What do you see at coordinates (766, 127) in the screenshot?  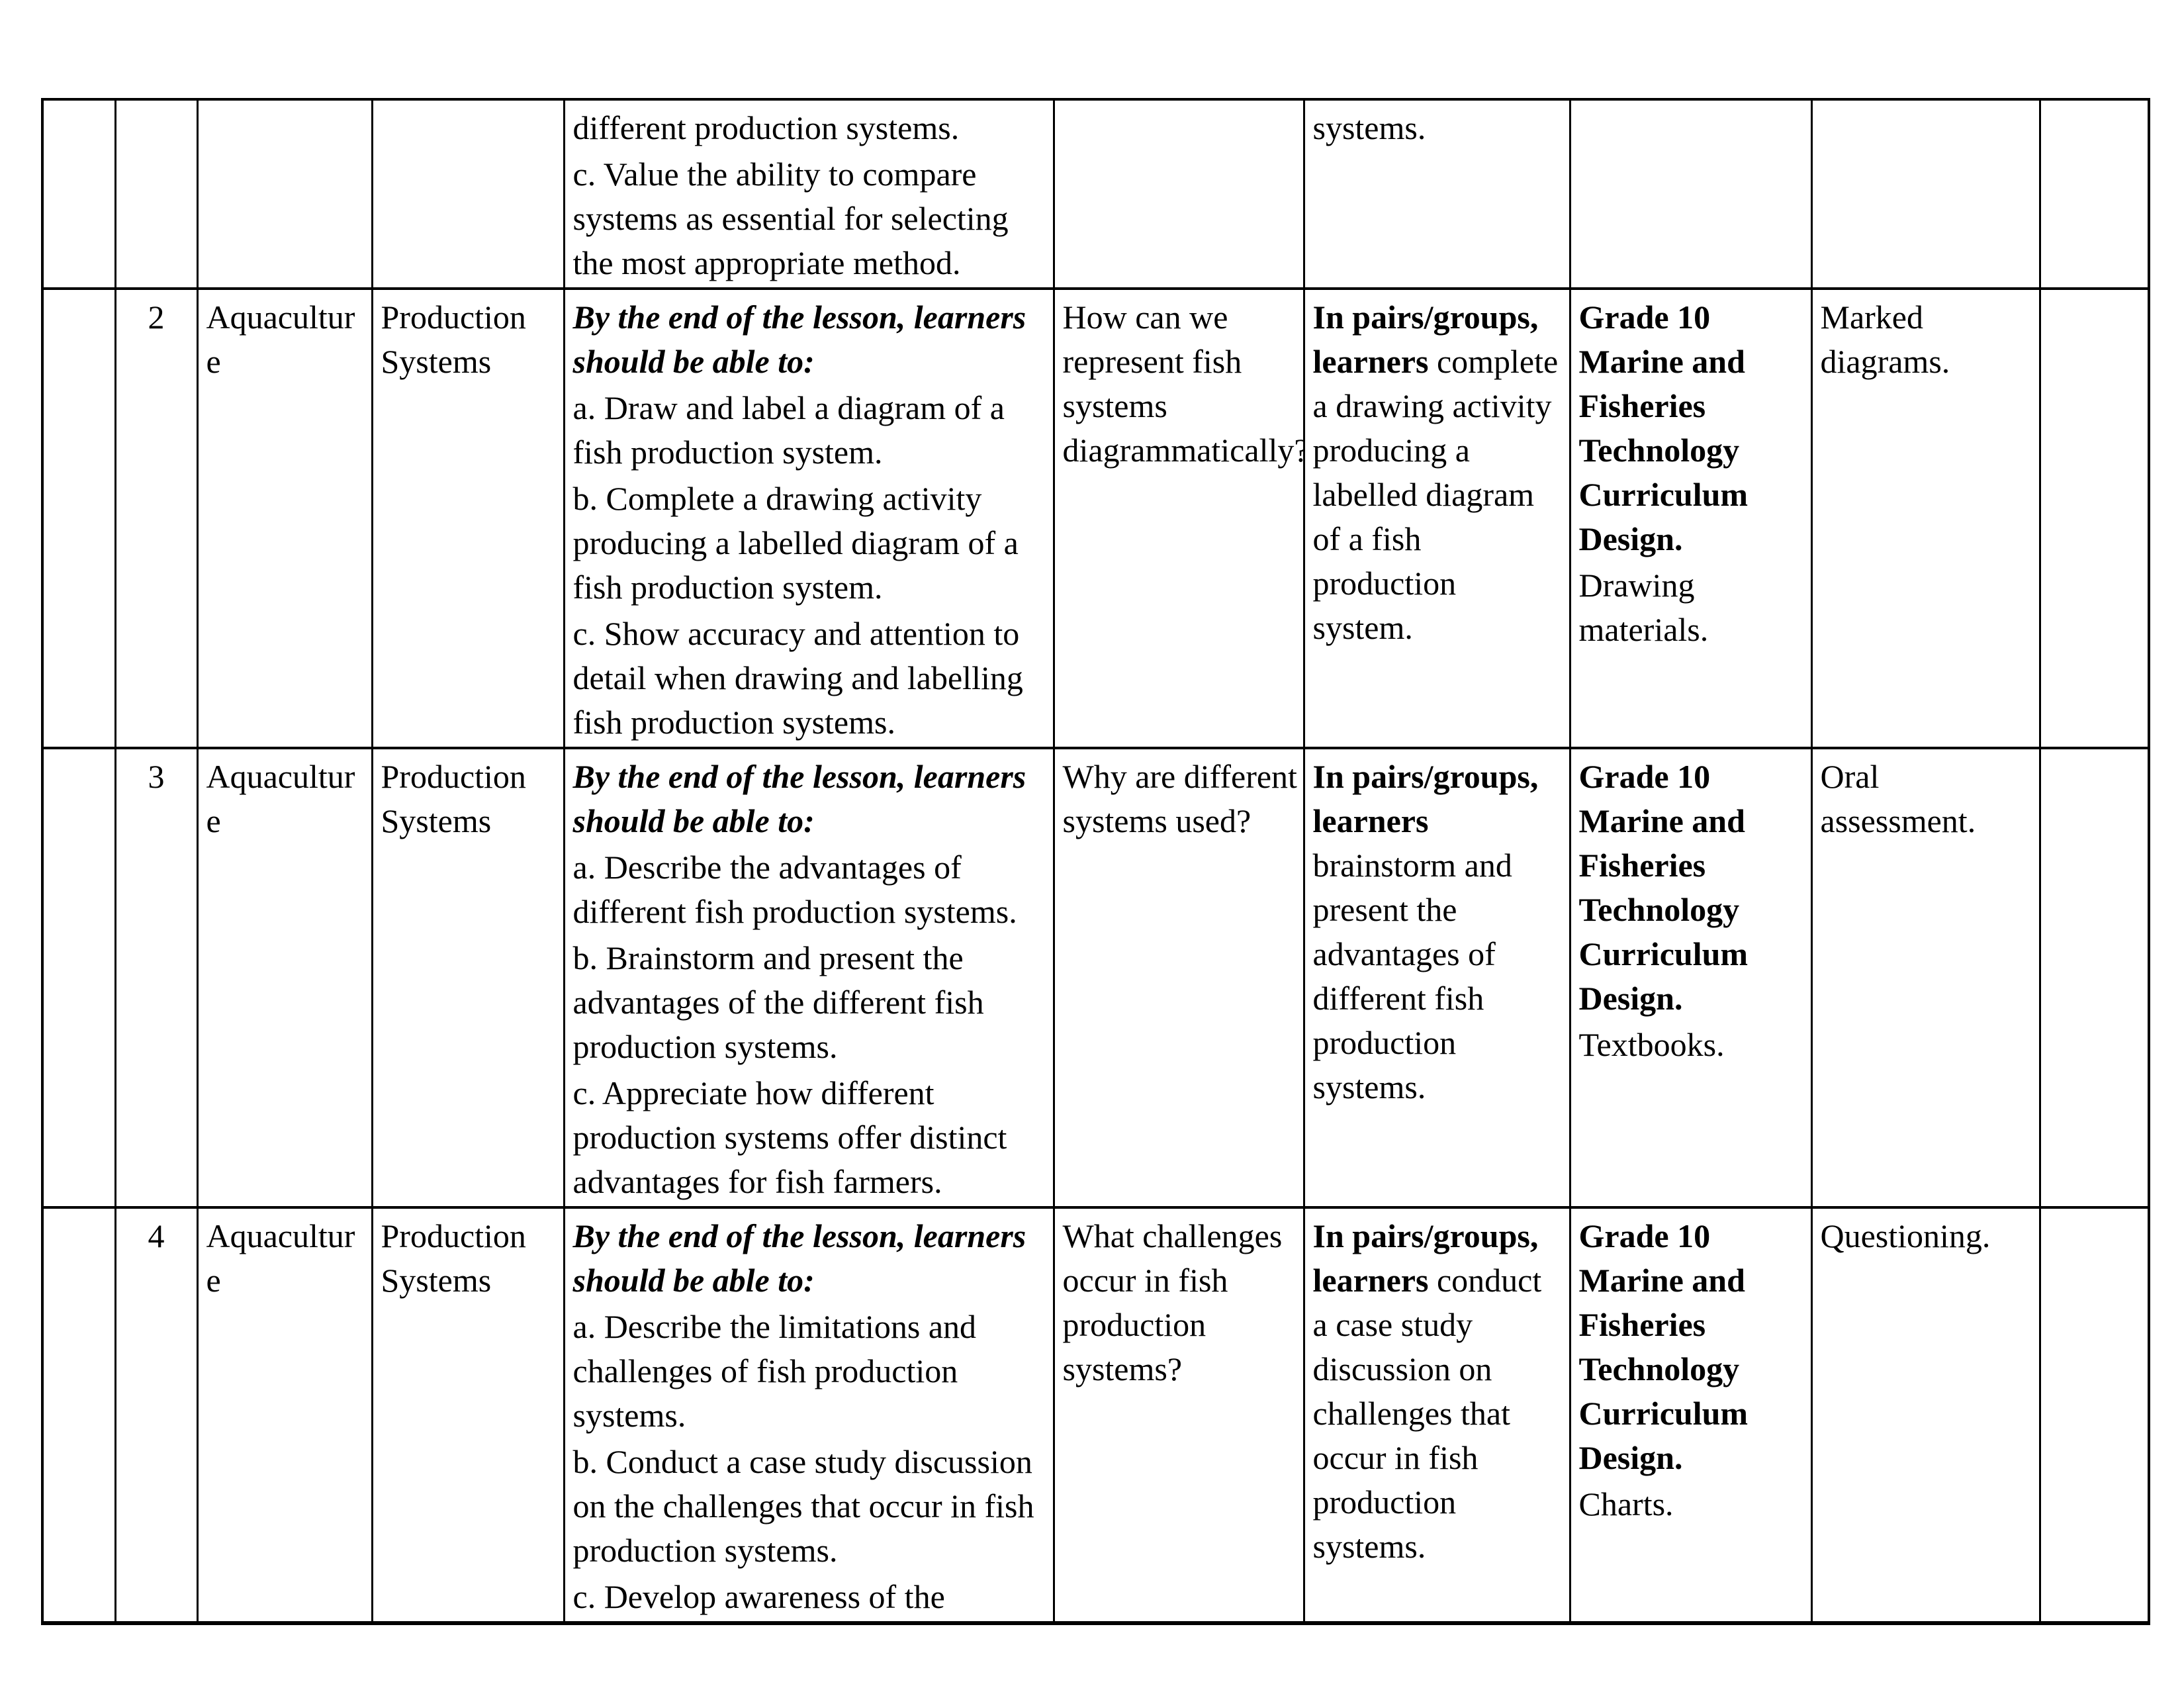 I see `outcome-continuation: different production systems.` at bounding box center [766, 127].